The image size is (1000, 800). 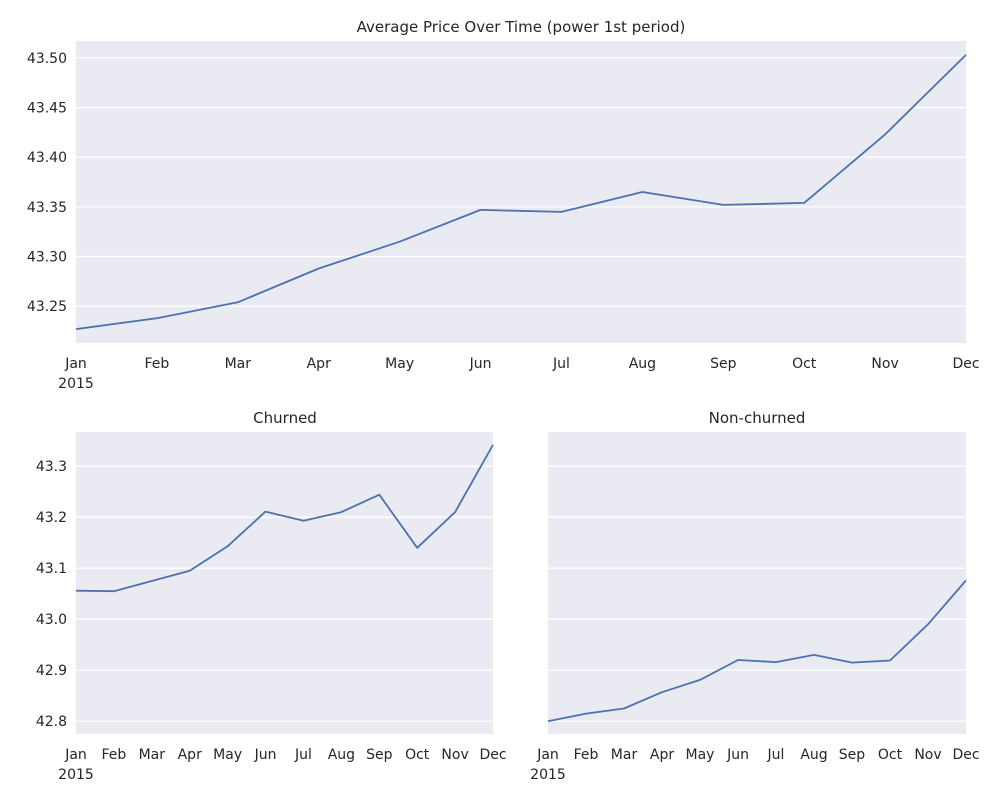 What do you see at coordinates (51, 620) in the screenshot?
I see `y-tick-label: 43.0` at bounding box center [51, 620].